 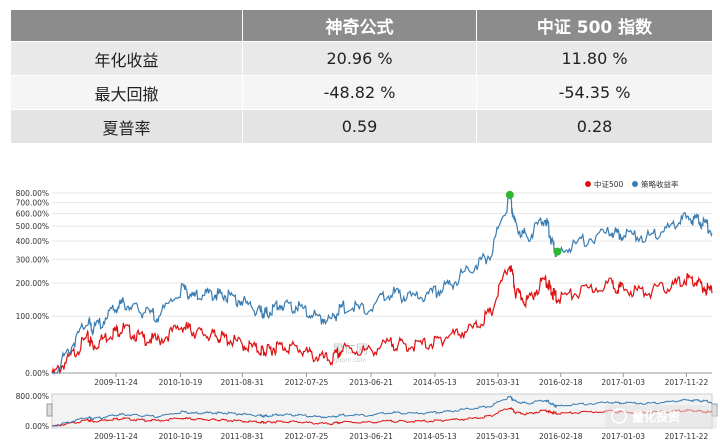 I want to click on x-tick-label: 2011-08-31, so click(x=242, y=382).